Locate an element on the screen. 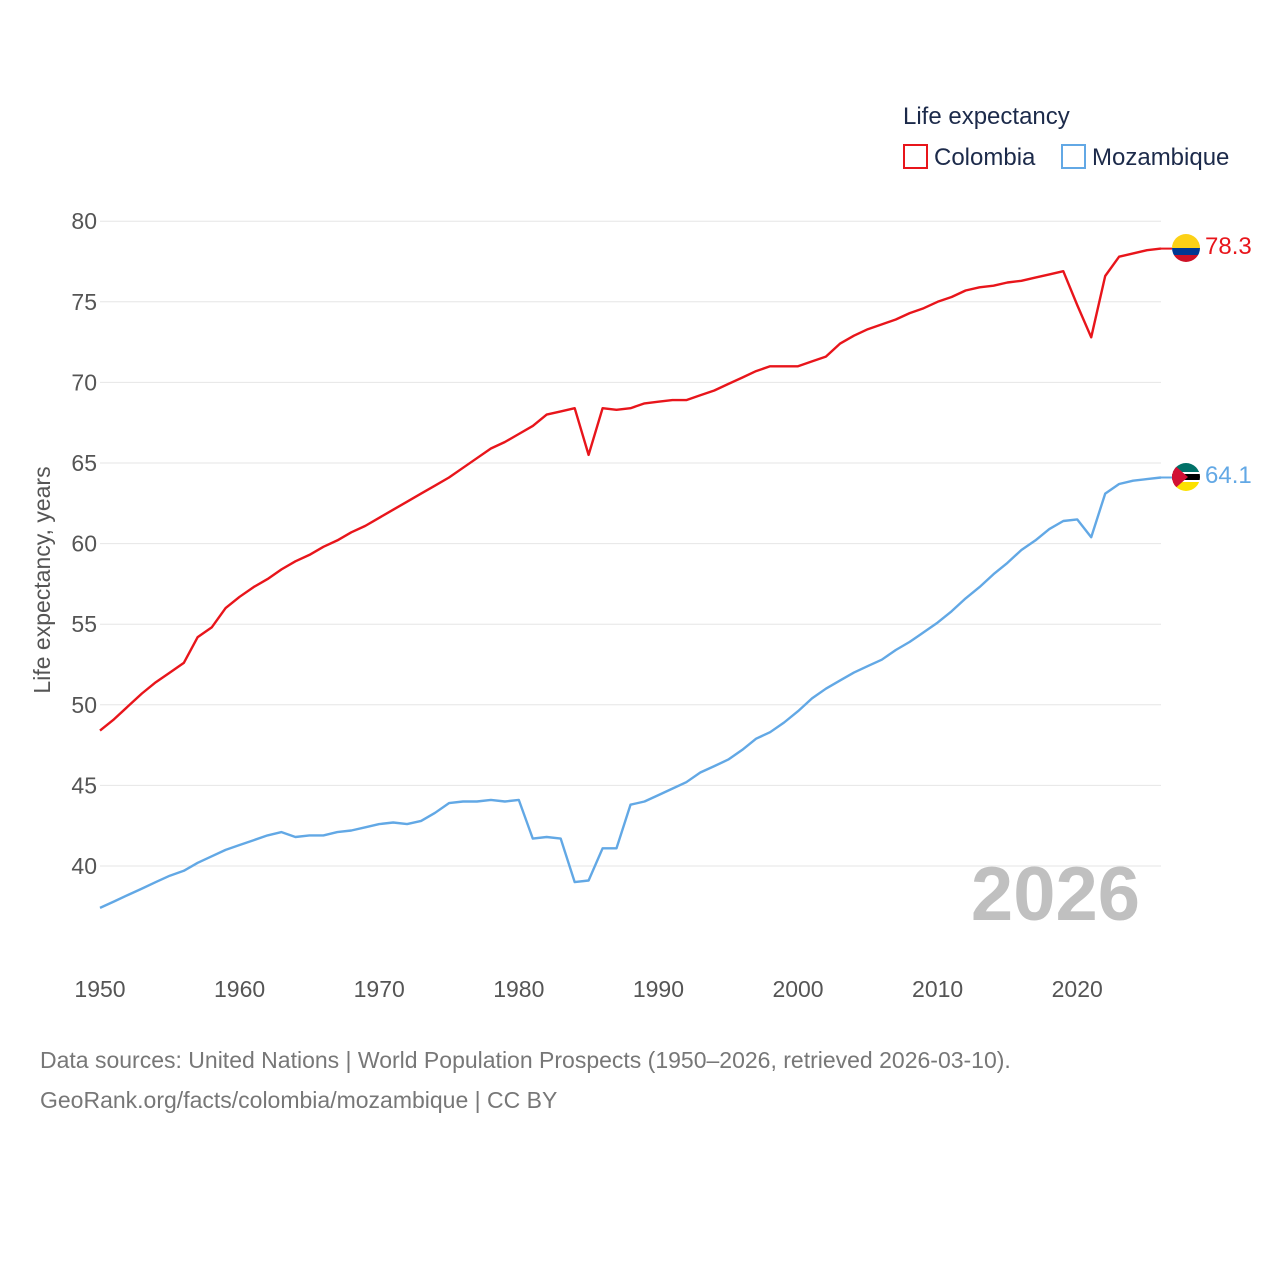 The width and height of the screenshot is (1280, 1280). legend-label-colombia: Colombia is located at coordinates (985, 157).